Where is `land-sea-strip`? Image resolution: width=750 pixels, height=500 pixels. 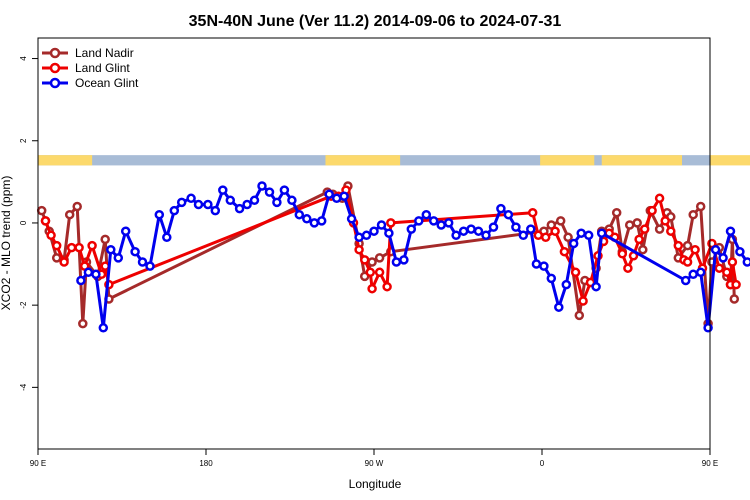
land-sea-strip is located at coordinates (394, 160).